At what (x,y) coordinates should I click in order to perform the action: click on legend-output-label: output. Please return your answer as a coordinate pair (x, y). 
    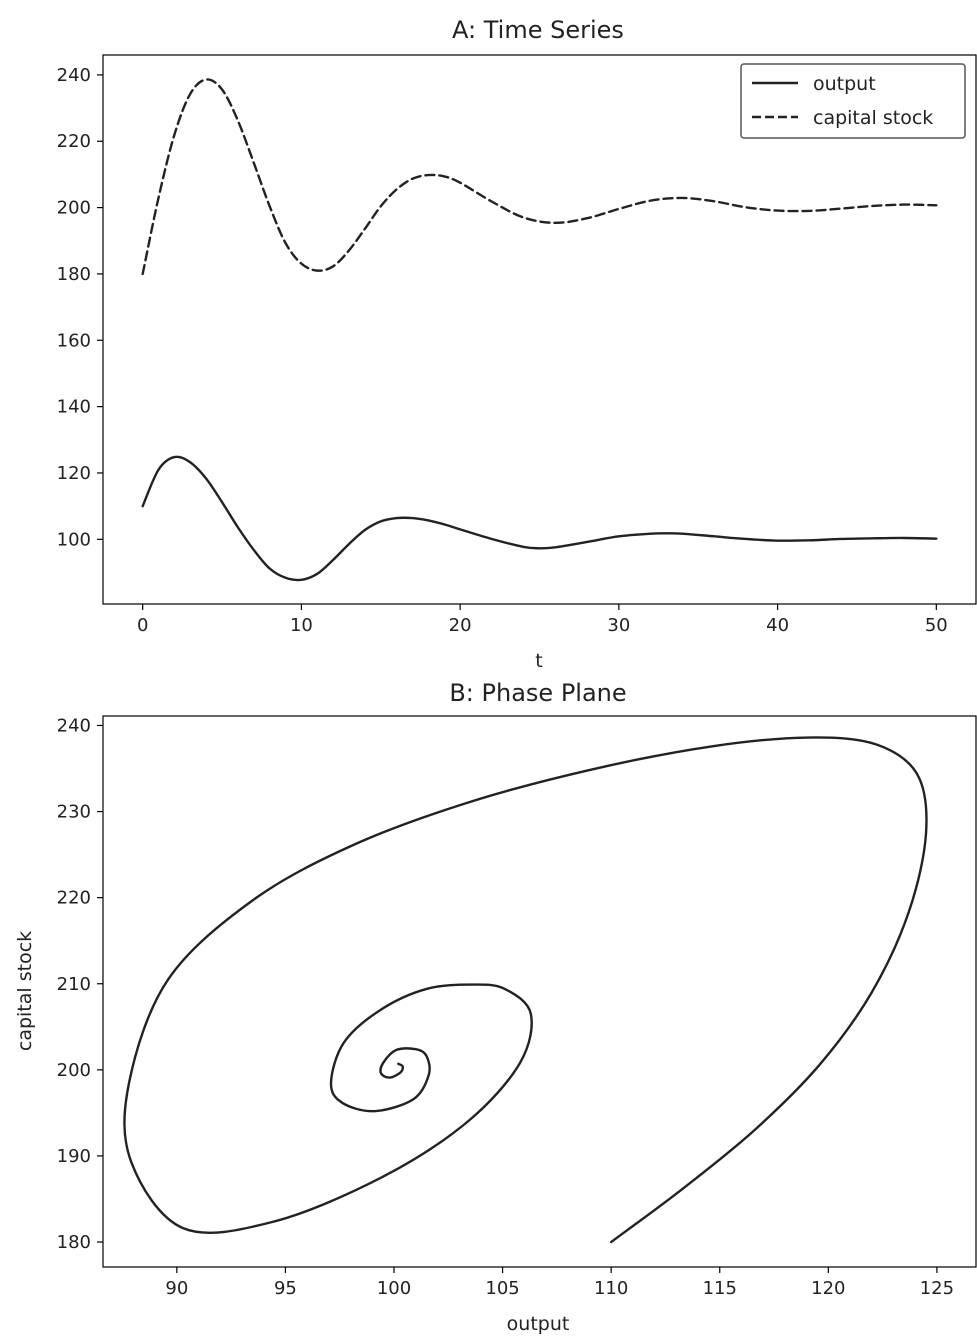
    Looking at the image, I should click on (844, 84).